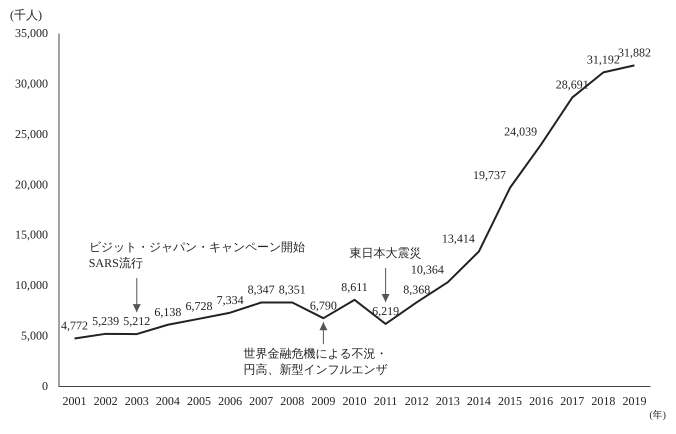 The image size is (676, 434). Describe the element at coordinates (31, 184) in the screenshot. I see `y-tick-label: 20,000` at that location.